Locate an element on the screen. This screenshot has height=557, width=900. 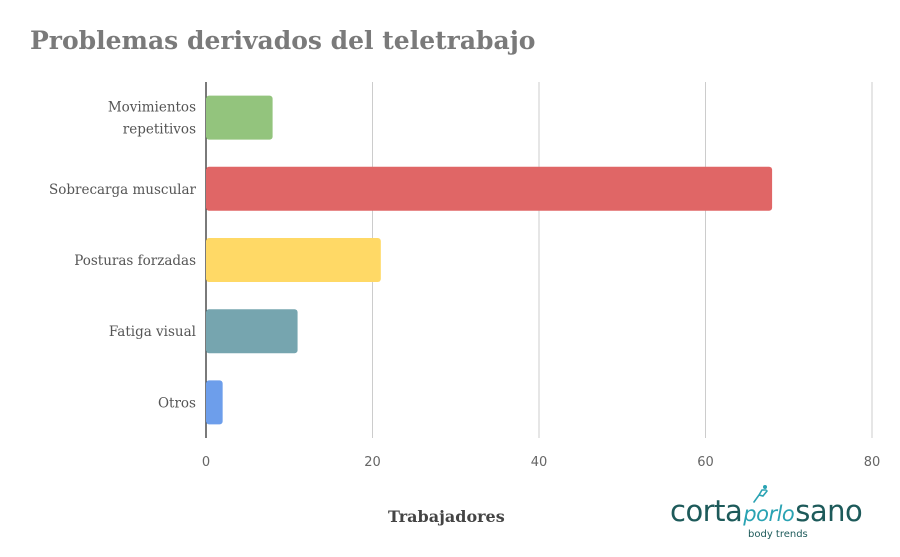
category-label: repetitivos is located at coordinates (159, 130).